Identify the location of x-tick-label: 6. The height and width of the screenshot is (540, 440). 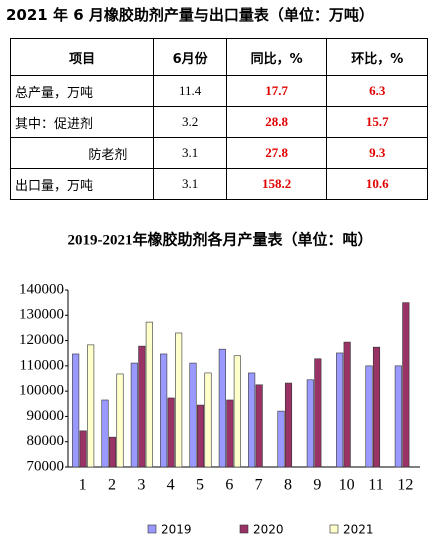
(229, 485).